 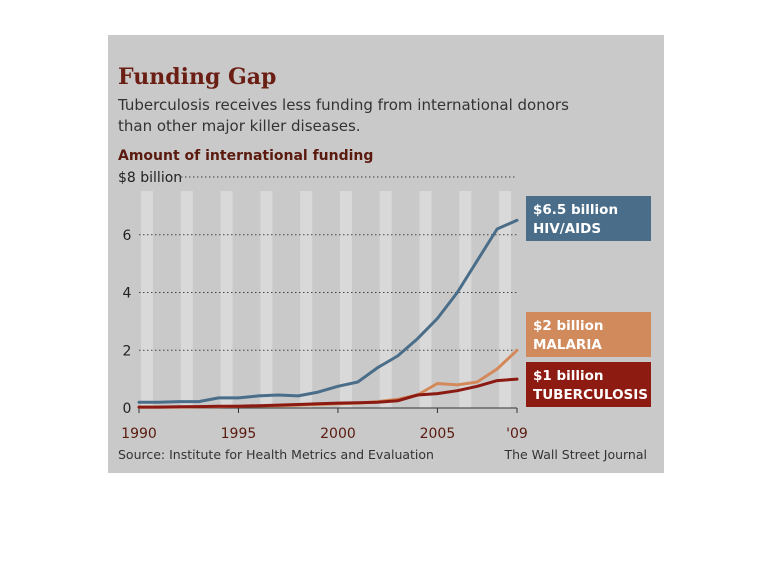 I want to click on x-tick-label: '09, so click(x=517, y=434).